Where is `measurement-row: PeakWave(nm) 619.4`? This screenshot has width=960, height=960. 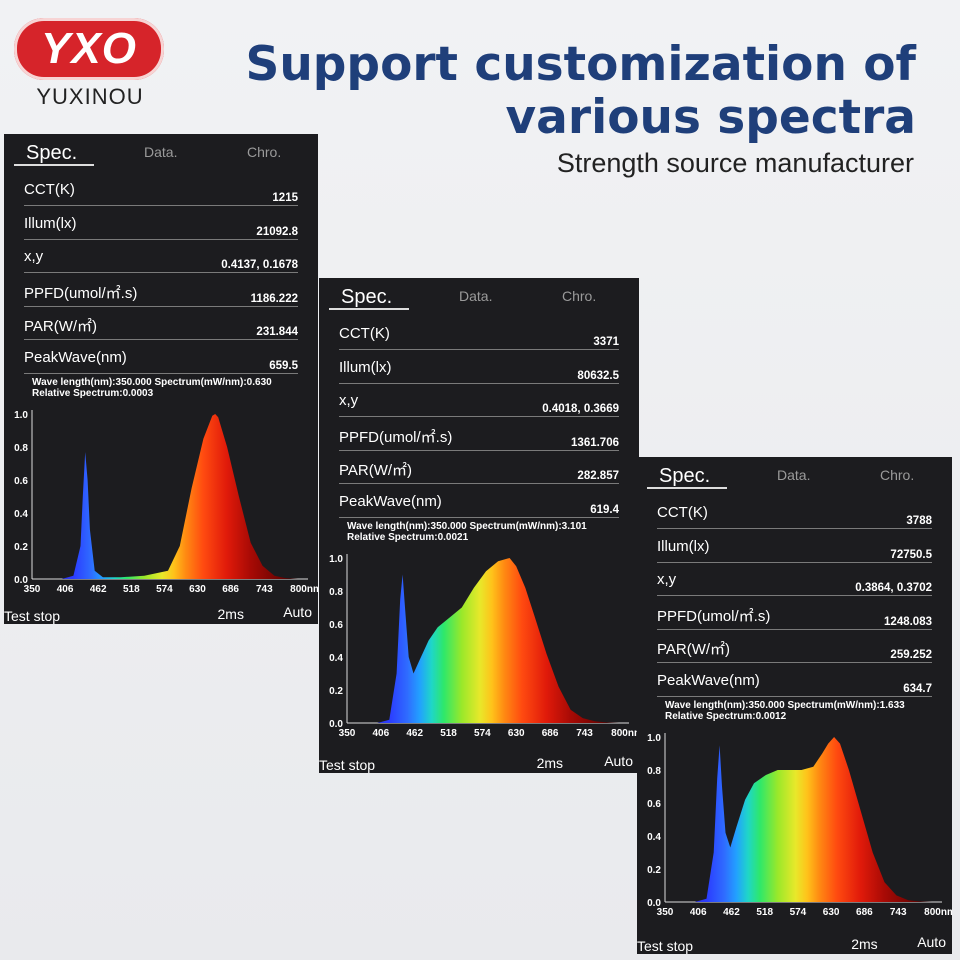 measurement-row: PeakWave(nm) 619.4 is located at coordinates (479, 505).